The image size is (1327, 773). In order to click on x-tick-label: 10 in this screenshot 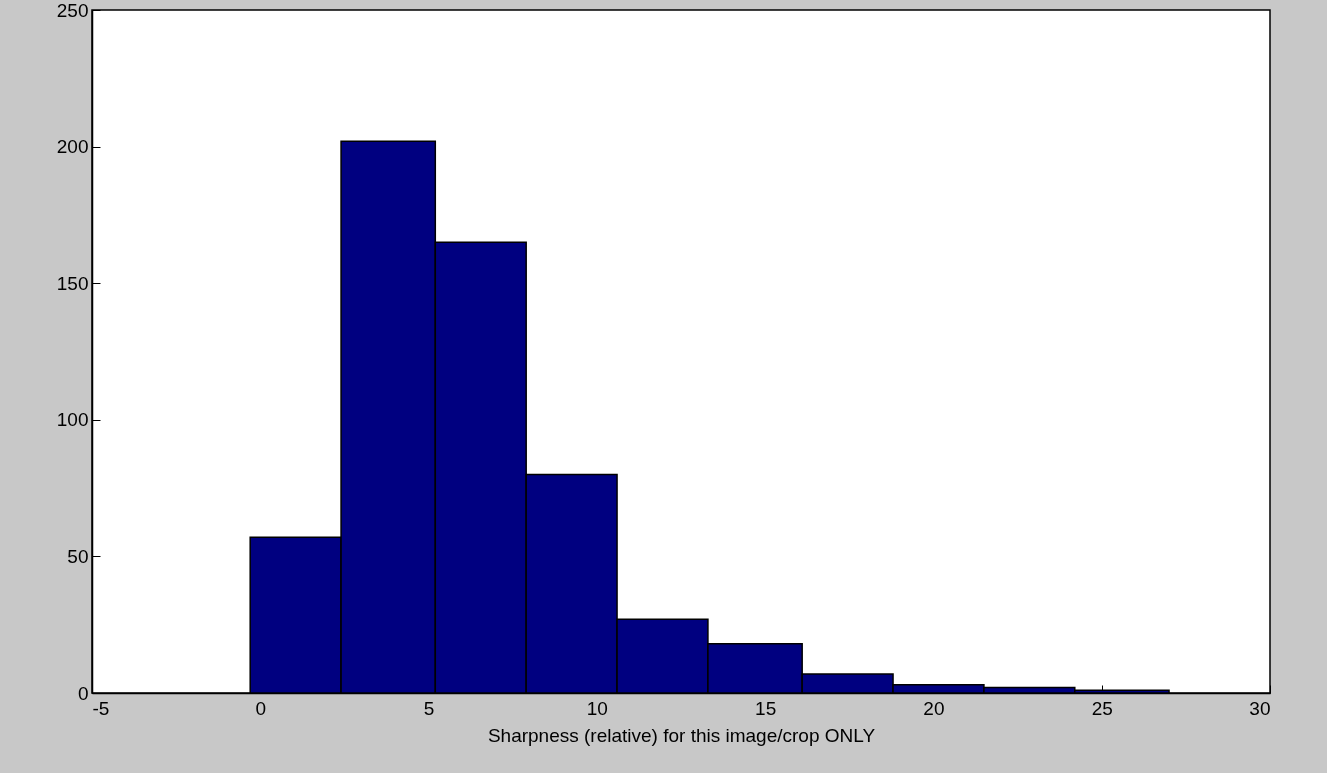, I will do `click(597, 708)`.